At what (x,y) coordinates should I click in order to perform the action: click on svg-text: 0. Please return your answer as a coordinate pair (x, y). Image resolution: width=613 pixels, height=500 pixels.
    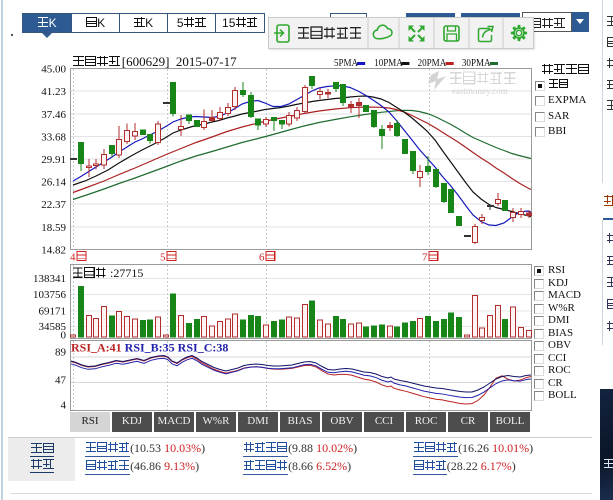
    Looking at the image, I should click on (64, 335).